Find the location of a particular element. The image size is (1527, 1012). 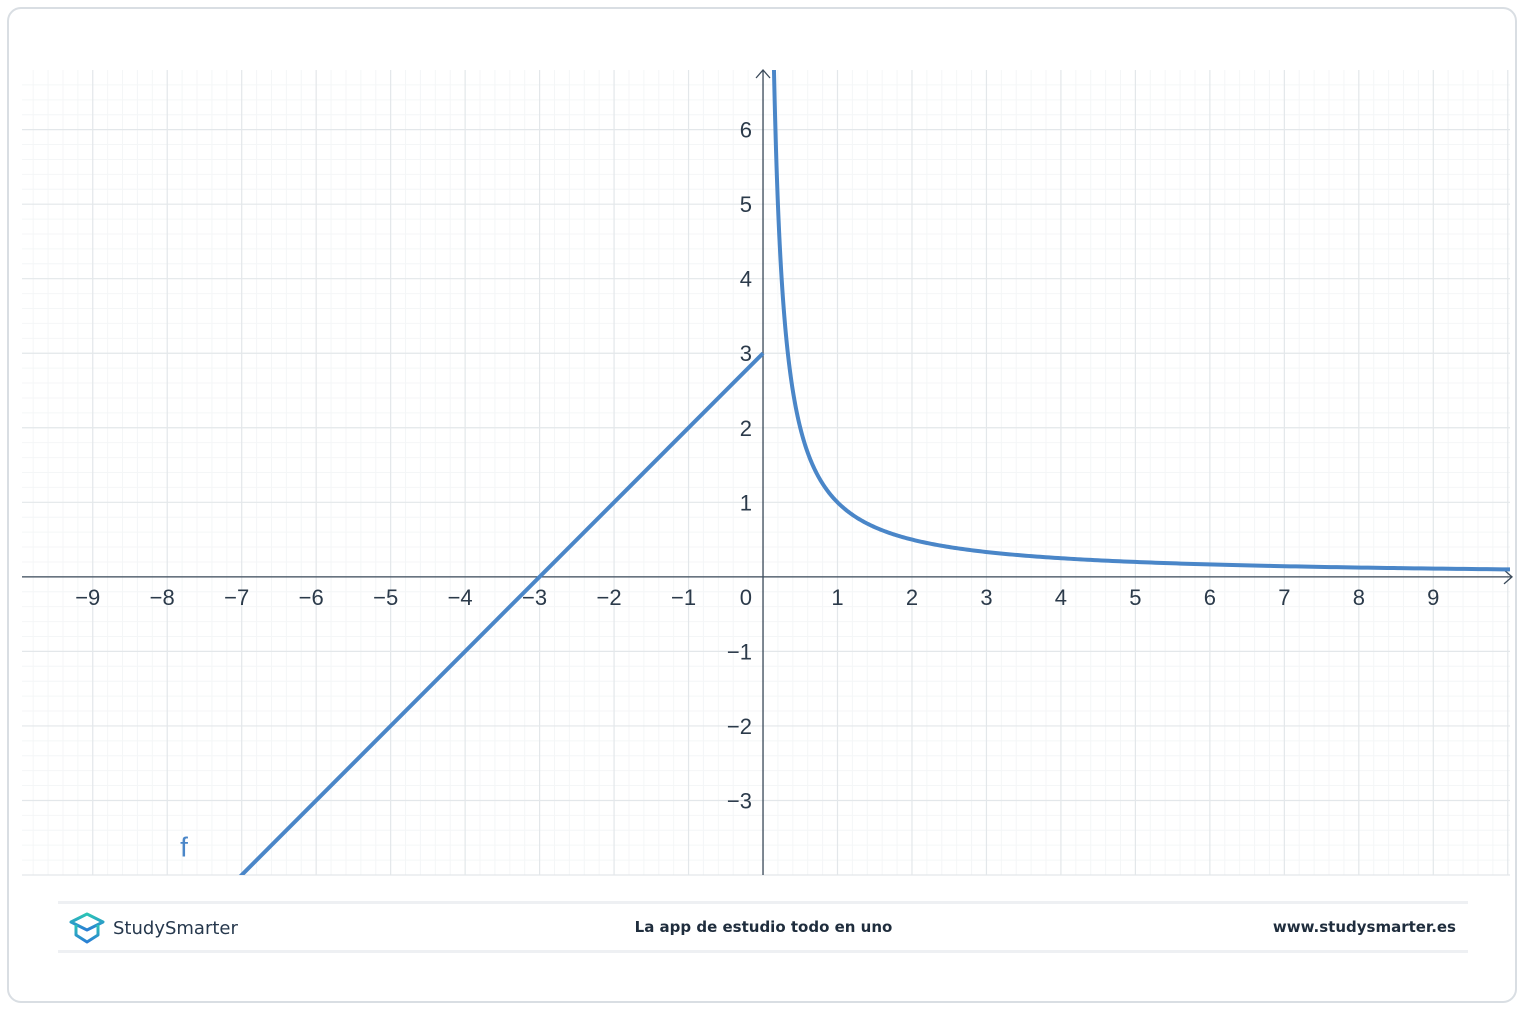

x-tick-label: 7 is located at coordinates (1284, 597).